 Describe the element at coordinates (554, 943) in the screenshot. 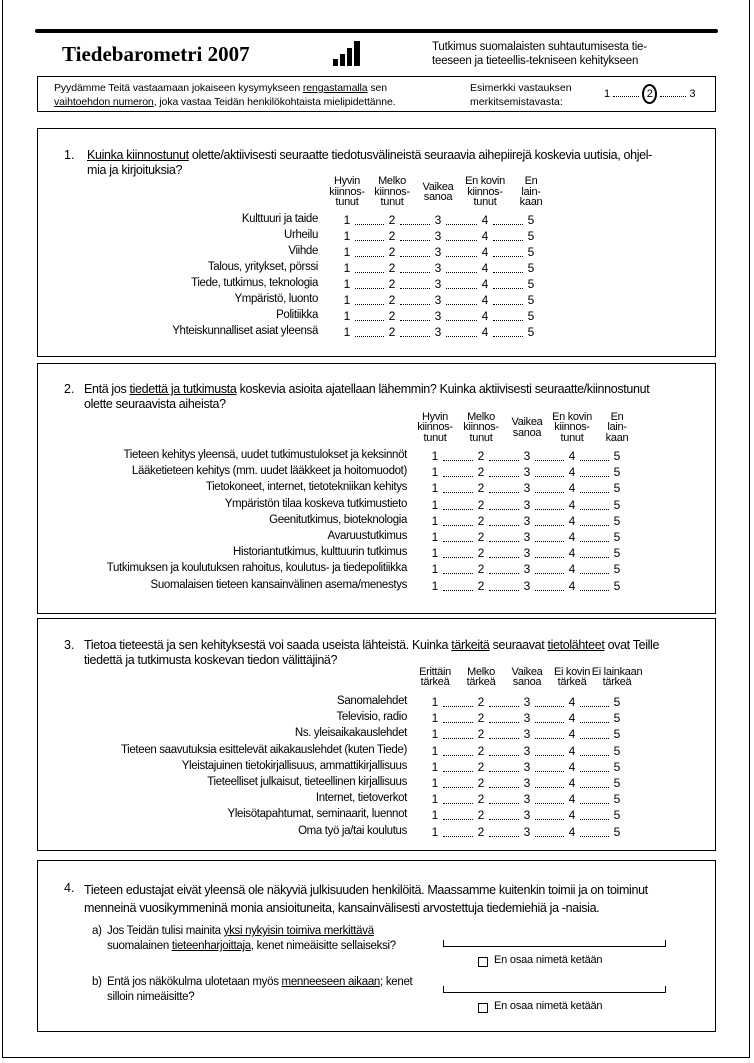

I see `answer-field` at that location.